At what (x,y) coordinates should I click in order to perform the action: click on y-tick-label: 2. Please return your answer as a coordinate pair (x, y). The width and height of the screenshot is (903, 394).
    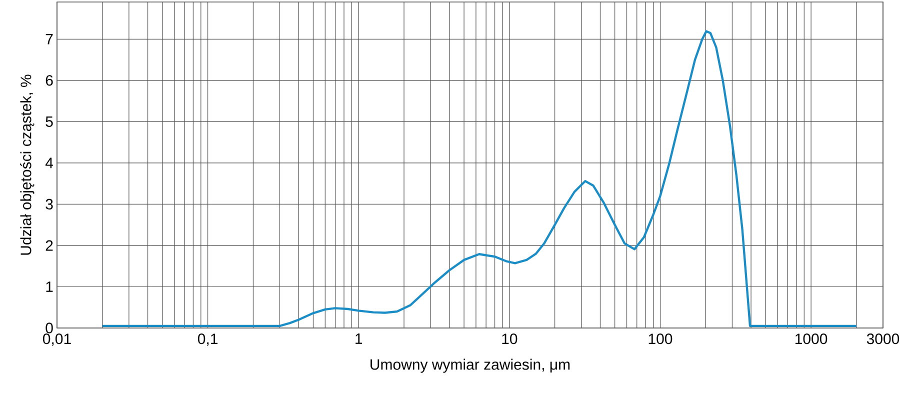
    Looking at the image, I should click on (49, 245).